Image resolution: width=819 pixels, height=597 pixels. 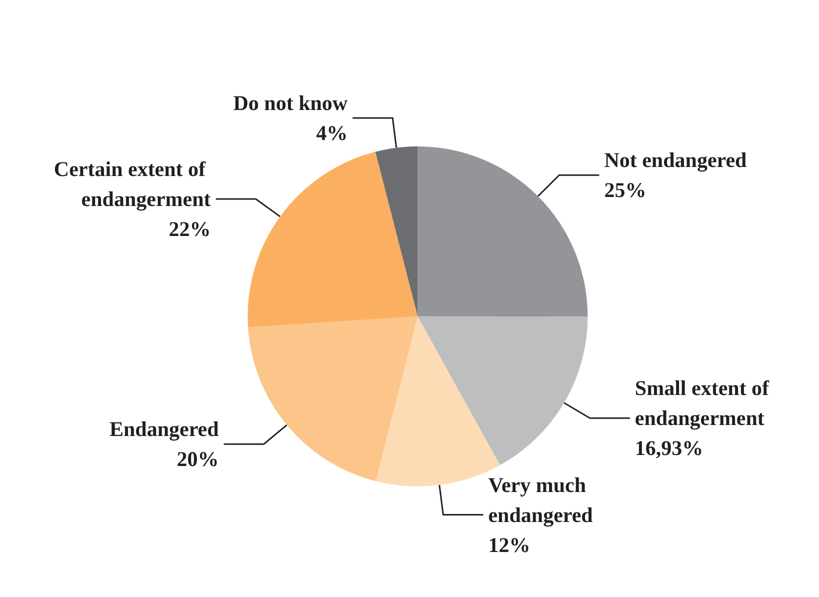 I want to click on slice-label: Very much endangered, so click(x=541, y=499).